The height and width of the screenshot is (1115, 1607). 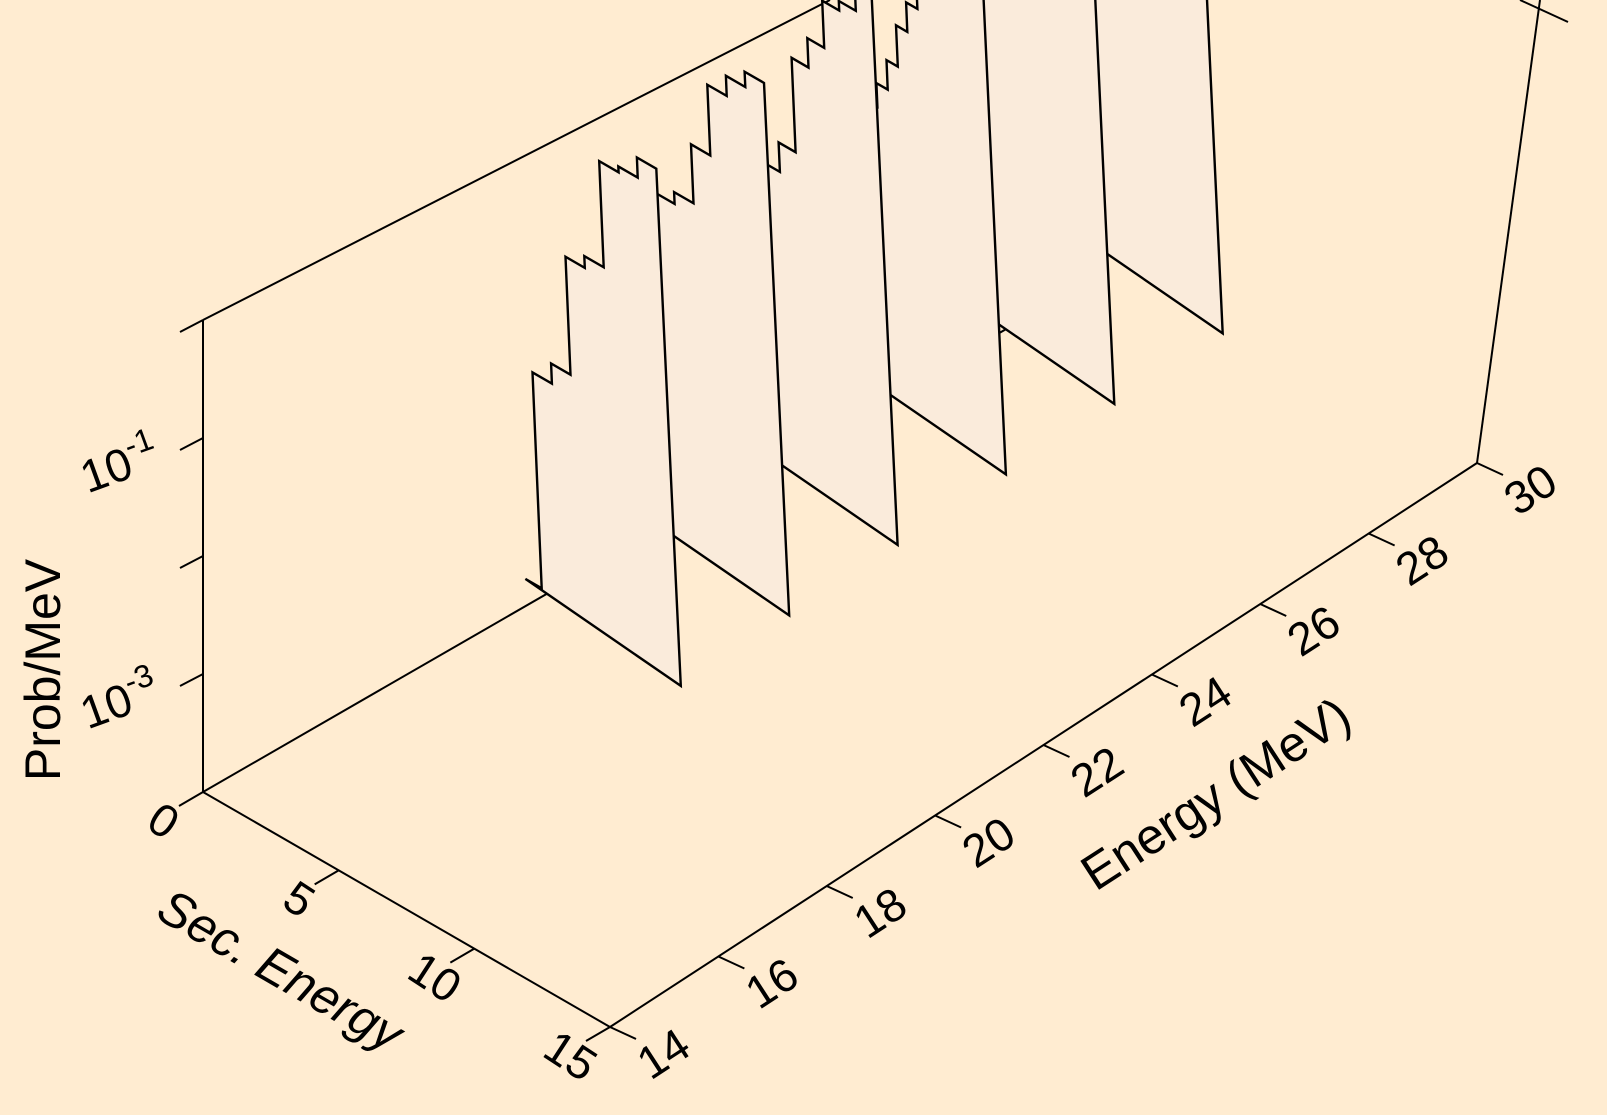 I want to click on energy-tick-label: 30, so click(x=1530, y=489).